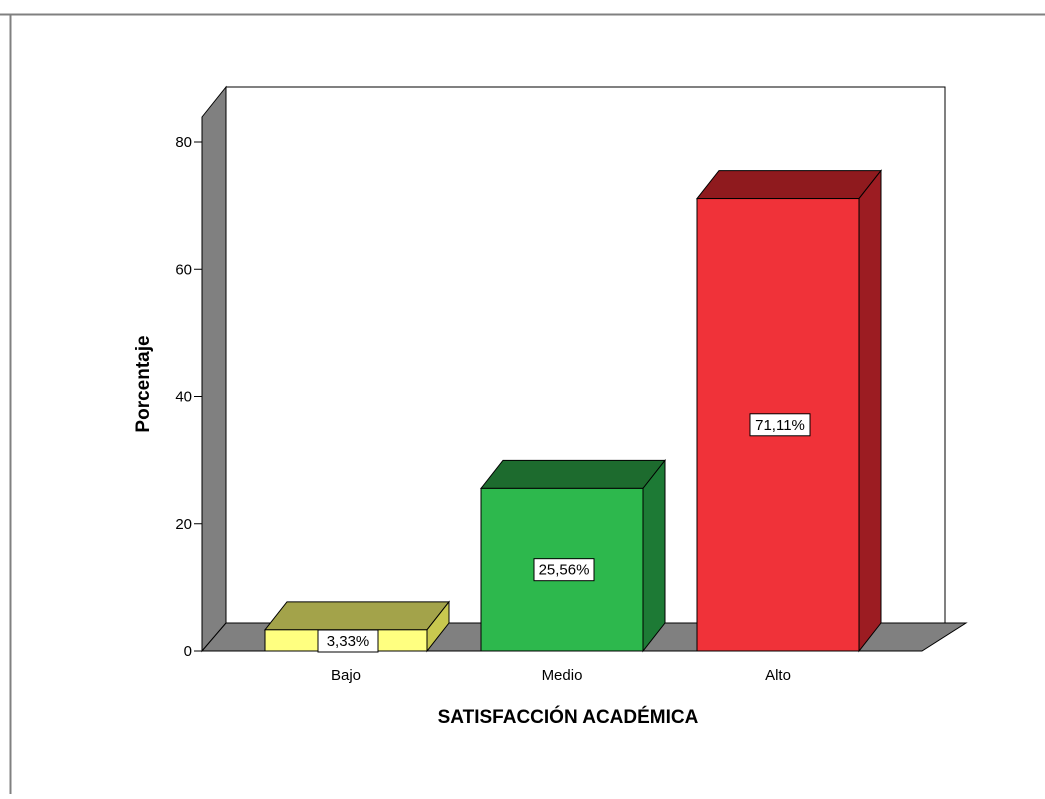 The width and height of the screenshot is (1045, 799). Describe the element at coordinates (183, 397) in the screenshot. I see `y-tick-label-40: 40` at that location.